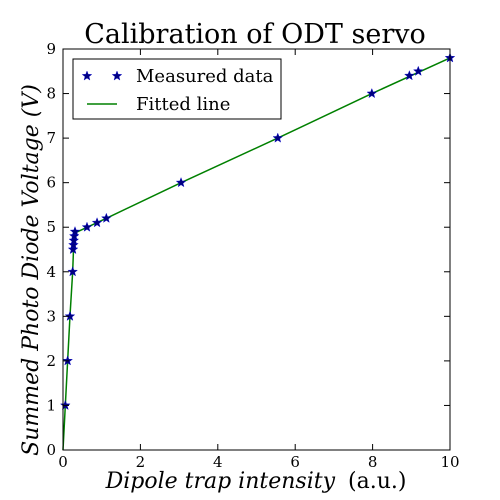 This screenshot has width=500, height=500. Describe the element at coordinates (51, 49) in the screenshot. I see `y-tick-label: 9` at that location.